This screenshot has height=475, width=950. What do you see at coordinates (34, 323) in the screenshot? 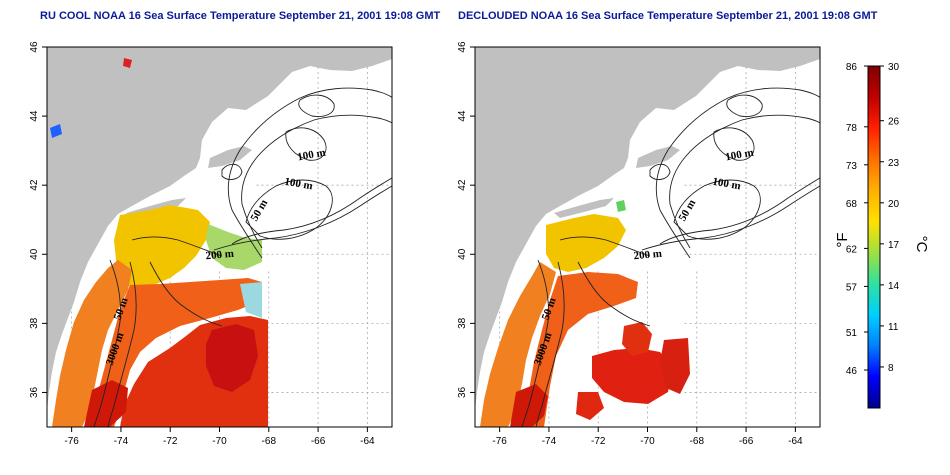
I see `left-y-tick-label: 38` at bounding box center [34, 323].